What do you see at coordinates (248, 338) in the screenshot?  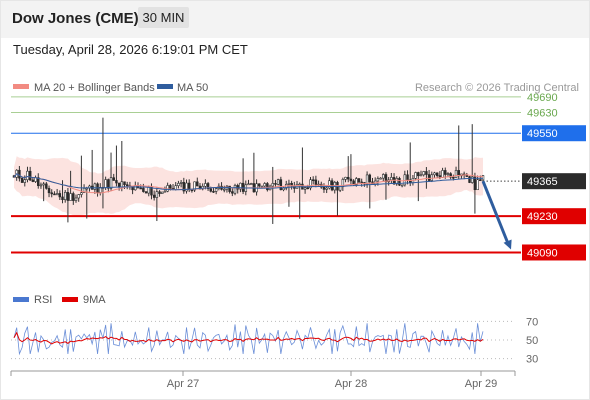 I see `rsi-ma-line` at bounding box center [248, 338].